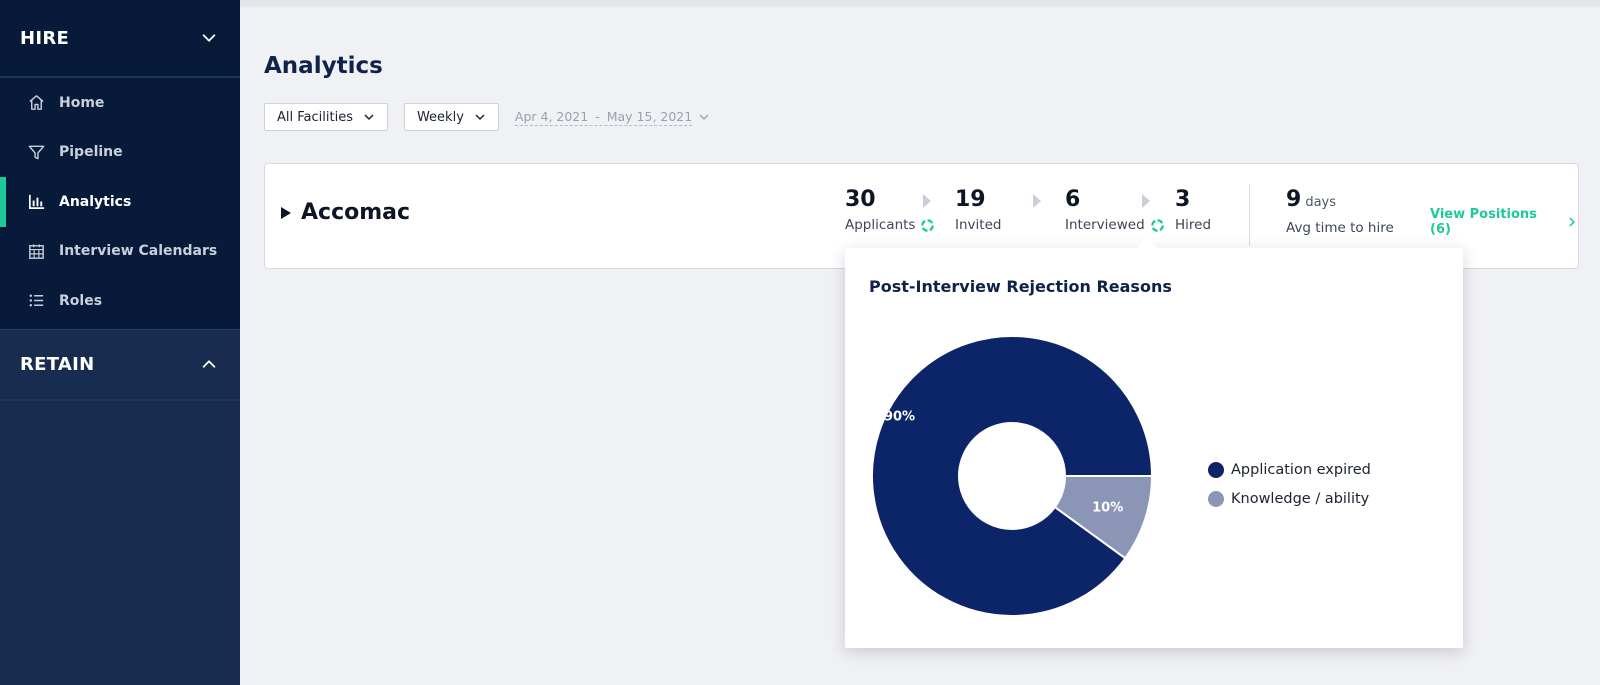  I want to click on stat-applicants: 30 Applicants, so click(890, 210).